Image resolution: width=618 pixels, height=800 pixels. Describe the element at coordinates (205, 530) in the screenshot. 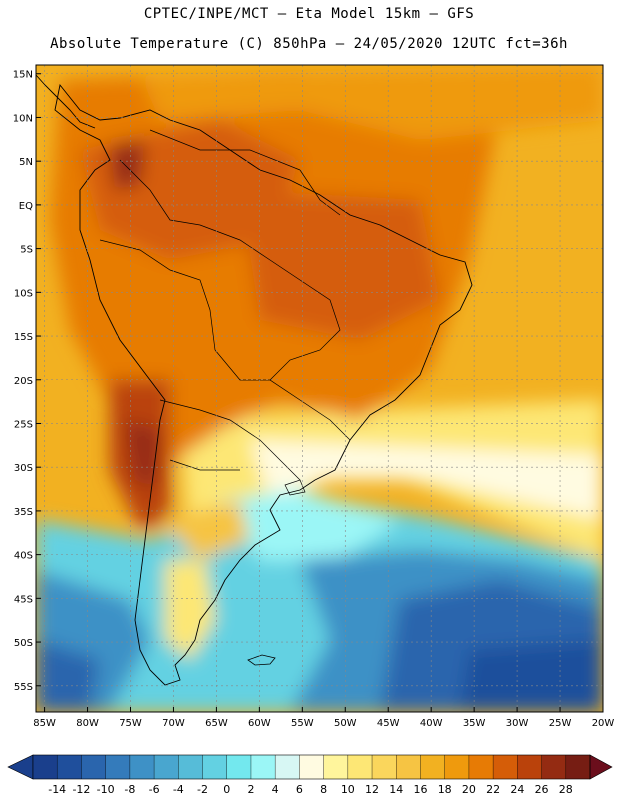

I see `field-warm-ribbon` at that location.